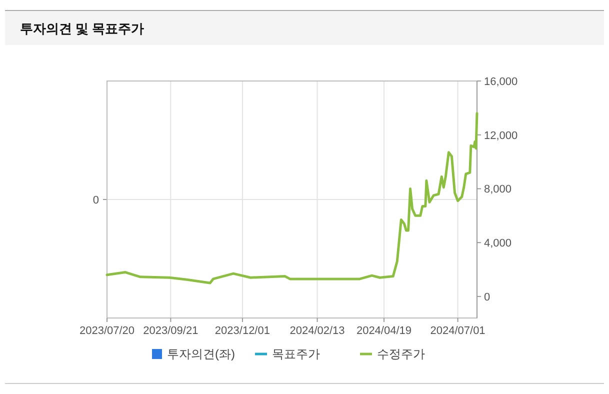 The image size is (609, 394). I want to click on y2tick: 0, so click(487, 297).